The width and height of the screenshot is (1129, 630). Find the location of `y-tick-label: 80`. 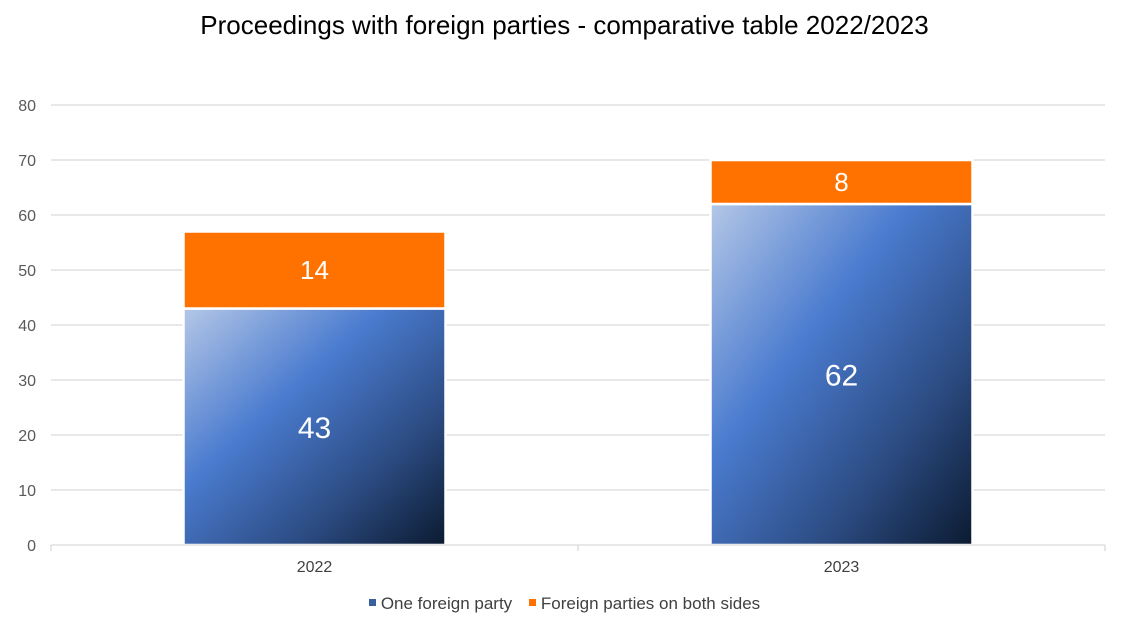

y-tick-label: 80 is located at coordinates (27, 106).